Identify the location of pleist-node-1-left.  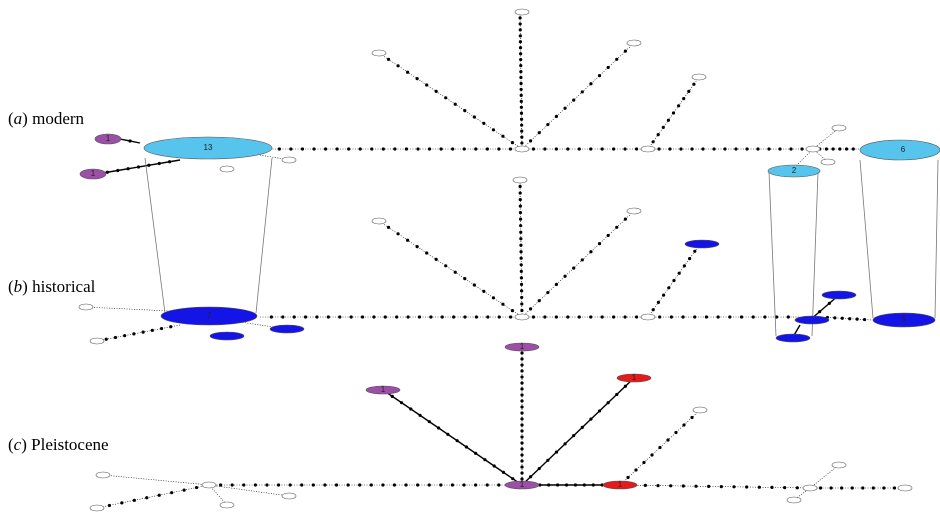
(383, 390).